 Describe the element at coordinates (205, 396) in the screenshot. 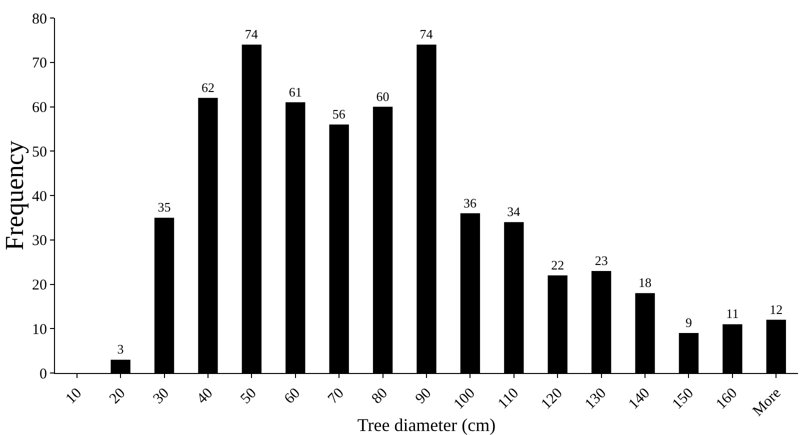

I see `x-tick-label: 40` at that location.